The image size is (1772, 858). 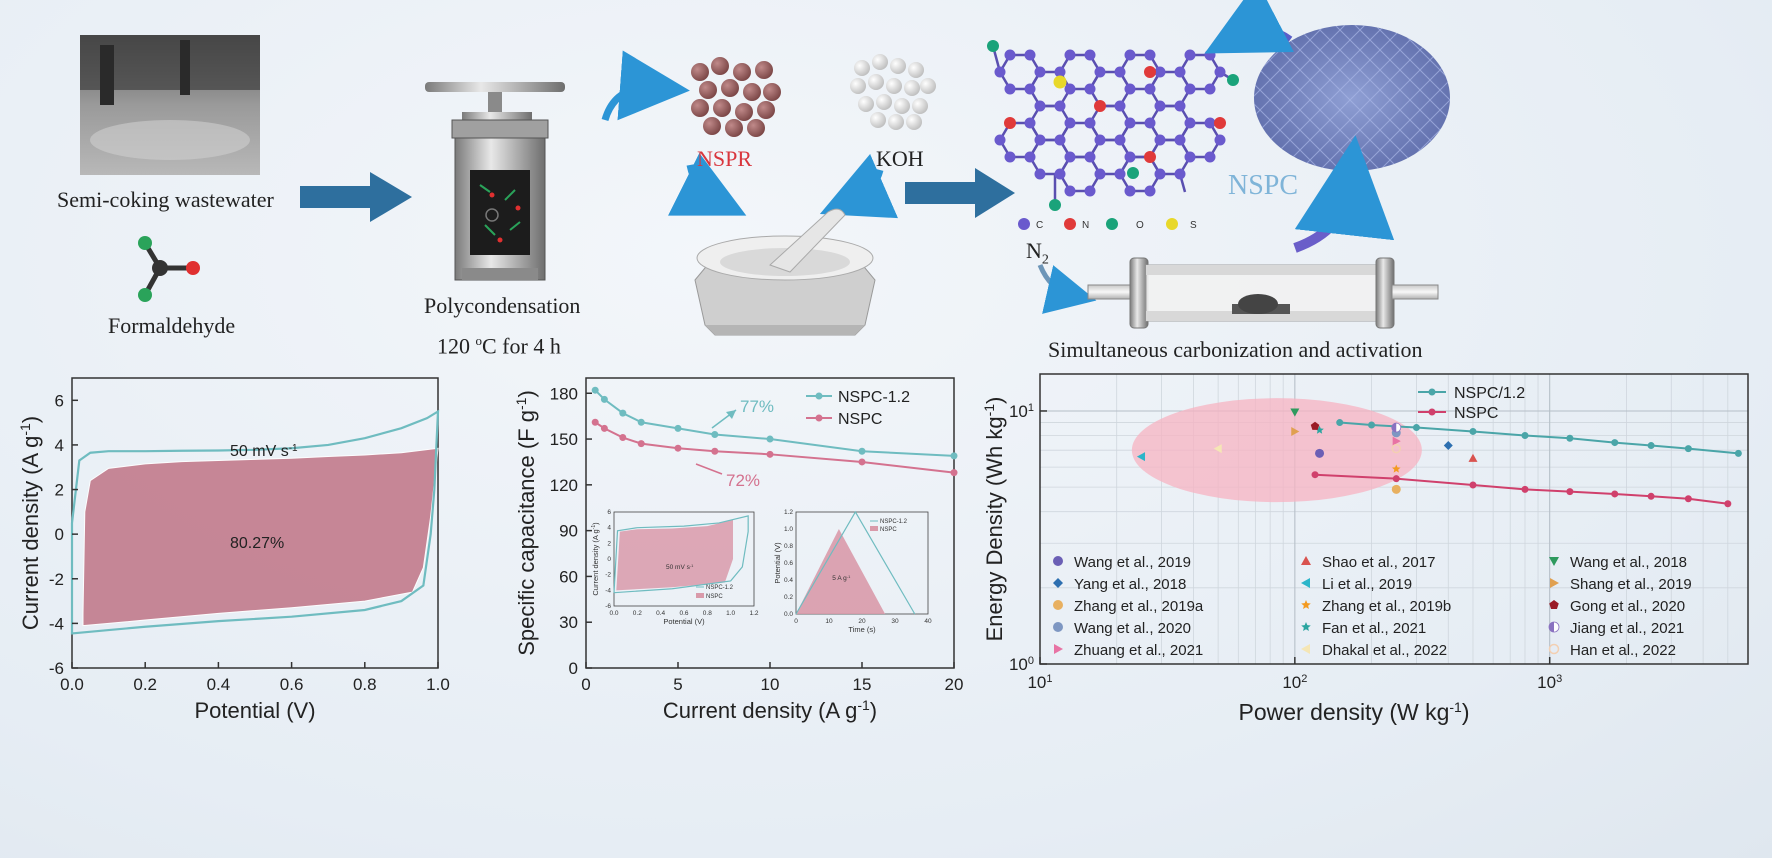 What do you see at coordinates (495, 181) in the screenshot?
I see `autoclave-reactor` at bounding box center [495, 181].